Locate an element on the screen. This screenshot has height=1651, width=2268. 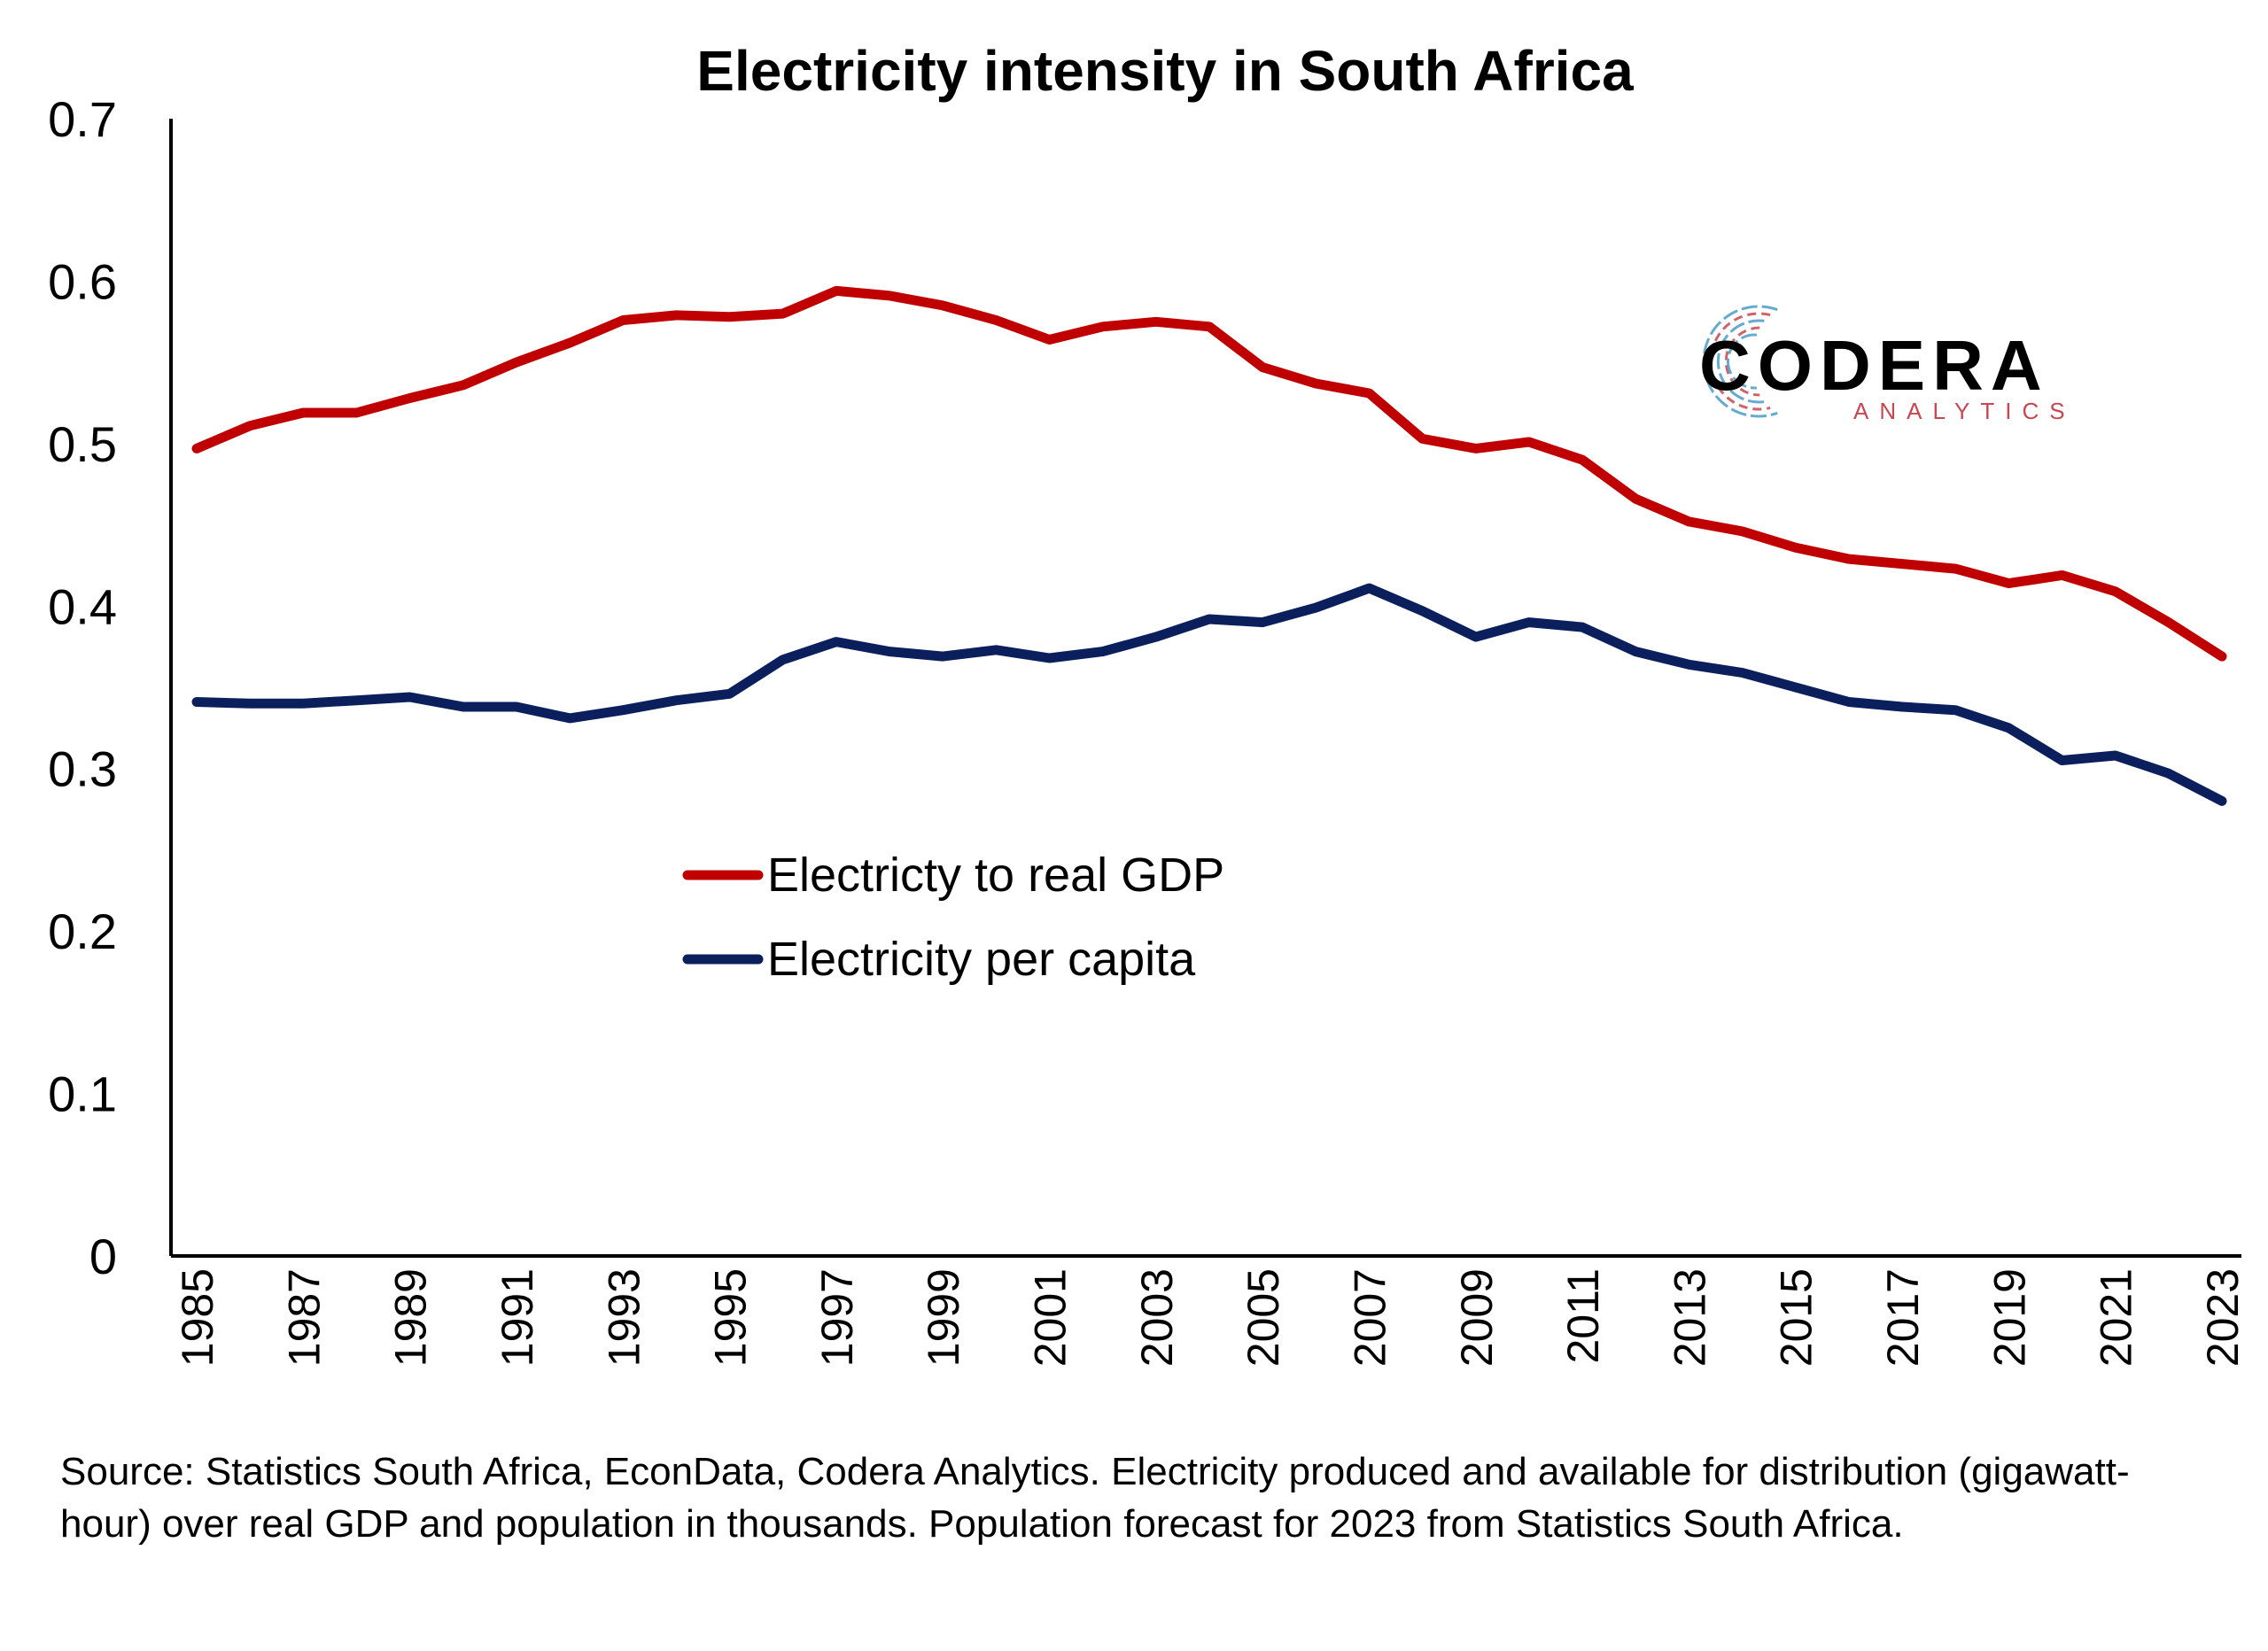
x-tick-label: 2011 is located at coordinates (1583, 1316).